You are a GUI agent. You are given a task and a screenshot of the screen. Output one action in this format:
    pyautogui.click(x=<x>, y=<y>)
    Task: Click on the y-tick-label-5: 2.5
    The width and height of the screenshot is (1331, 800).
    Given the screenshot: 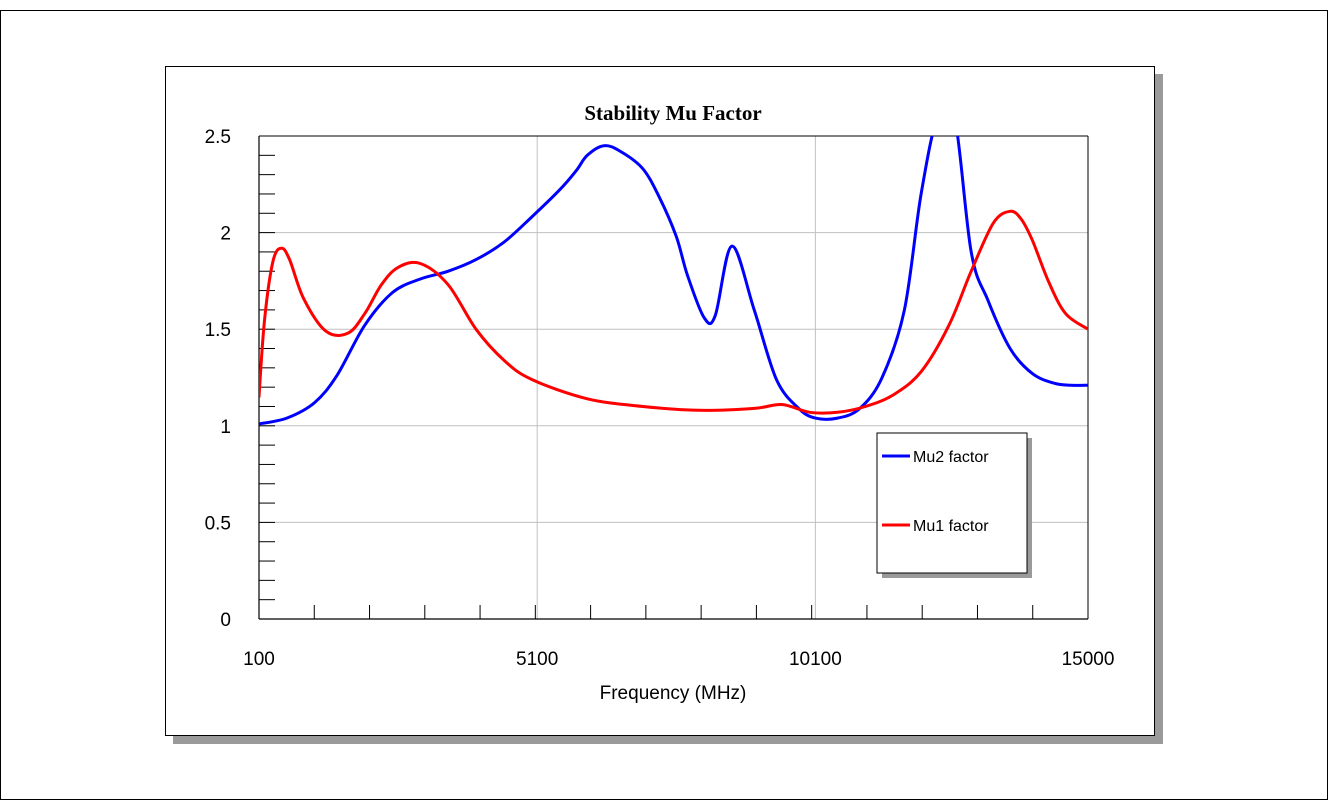 What is the action you would take?
    pyautogui.click(x=218, y=137)
    